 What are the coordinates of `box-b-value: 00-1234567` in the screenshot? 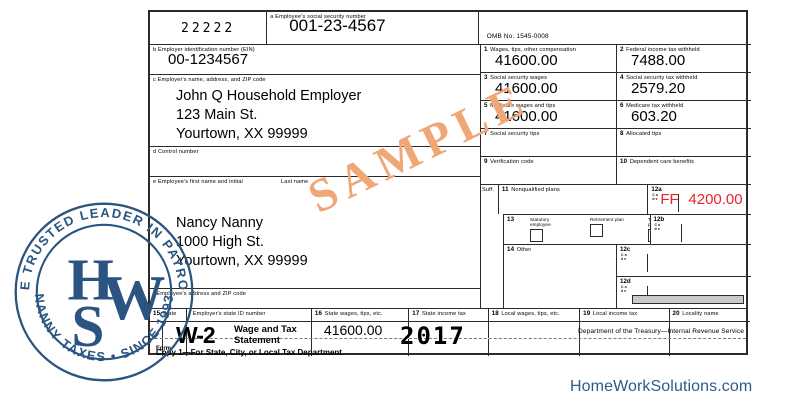 It's located at (208, 59).